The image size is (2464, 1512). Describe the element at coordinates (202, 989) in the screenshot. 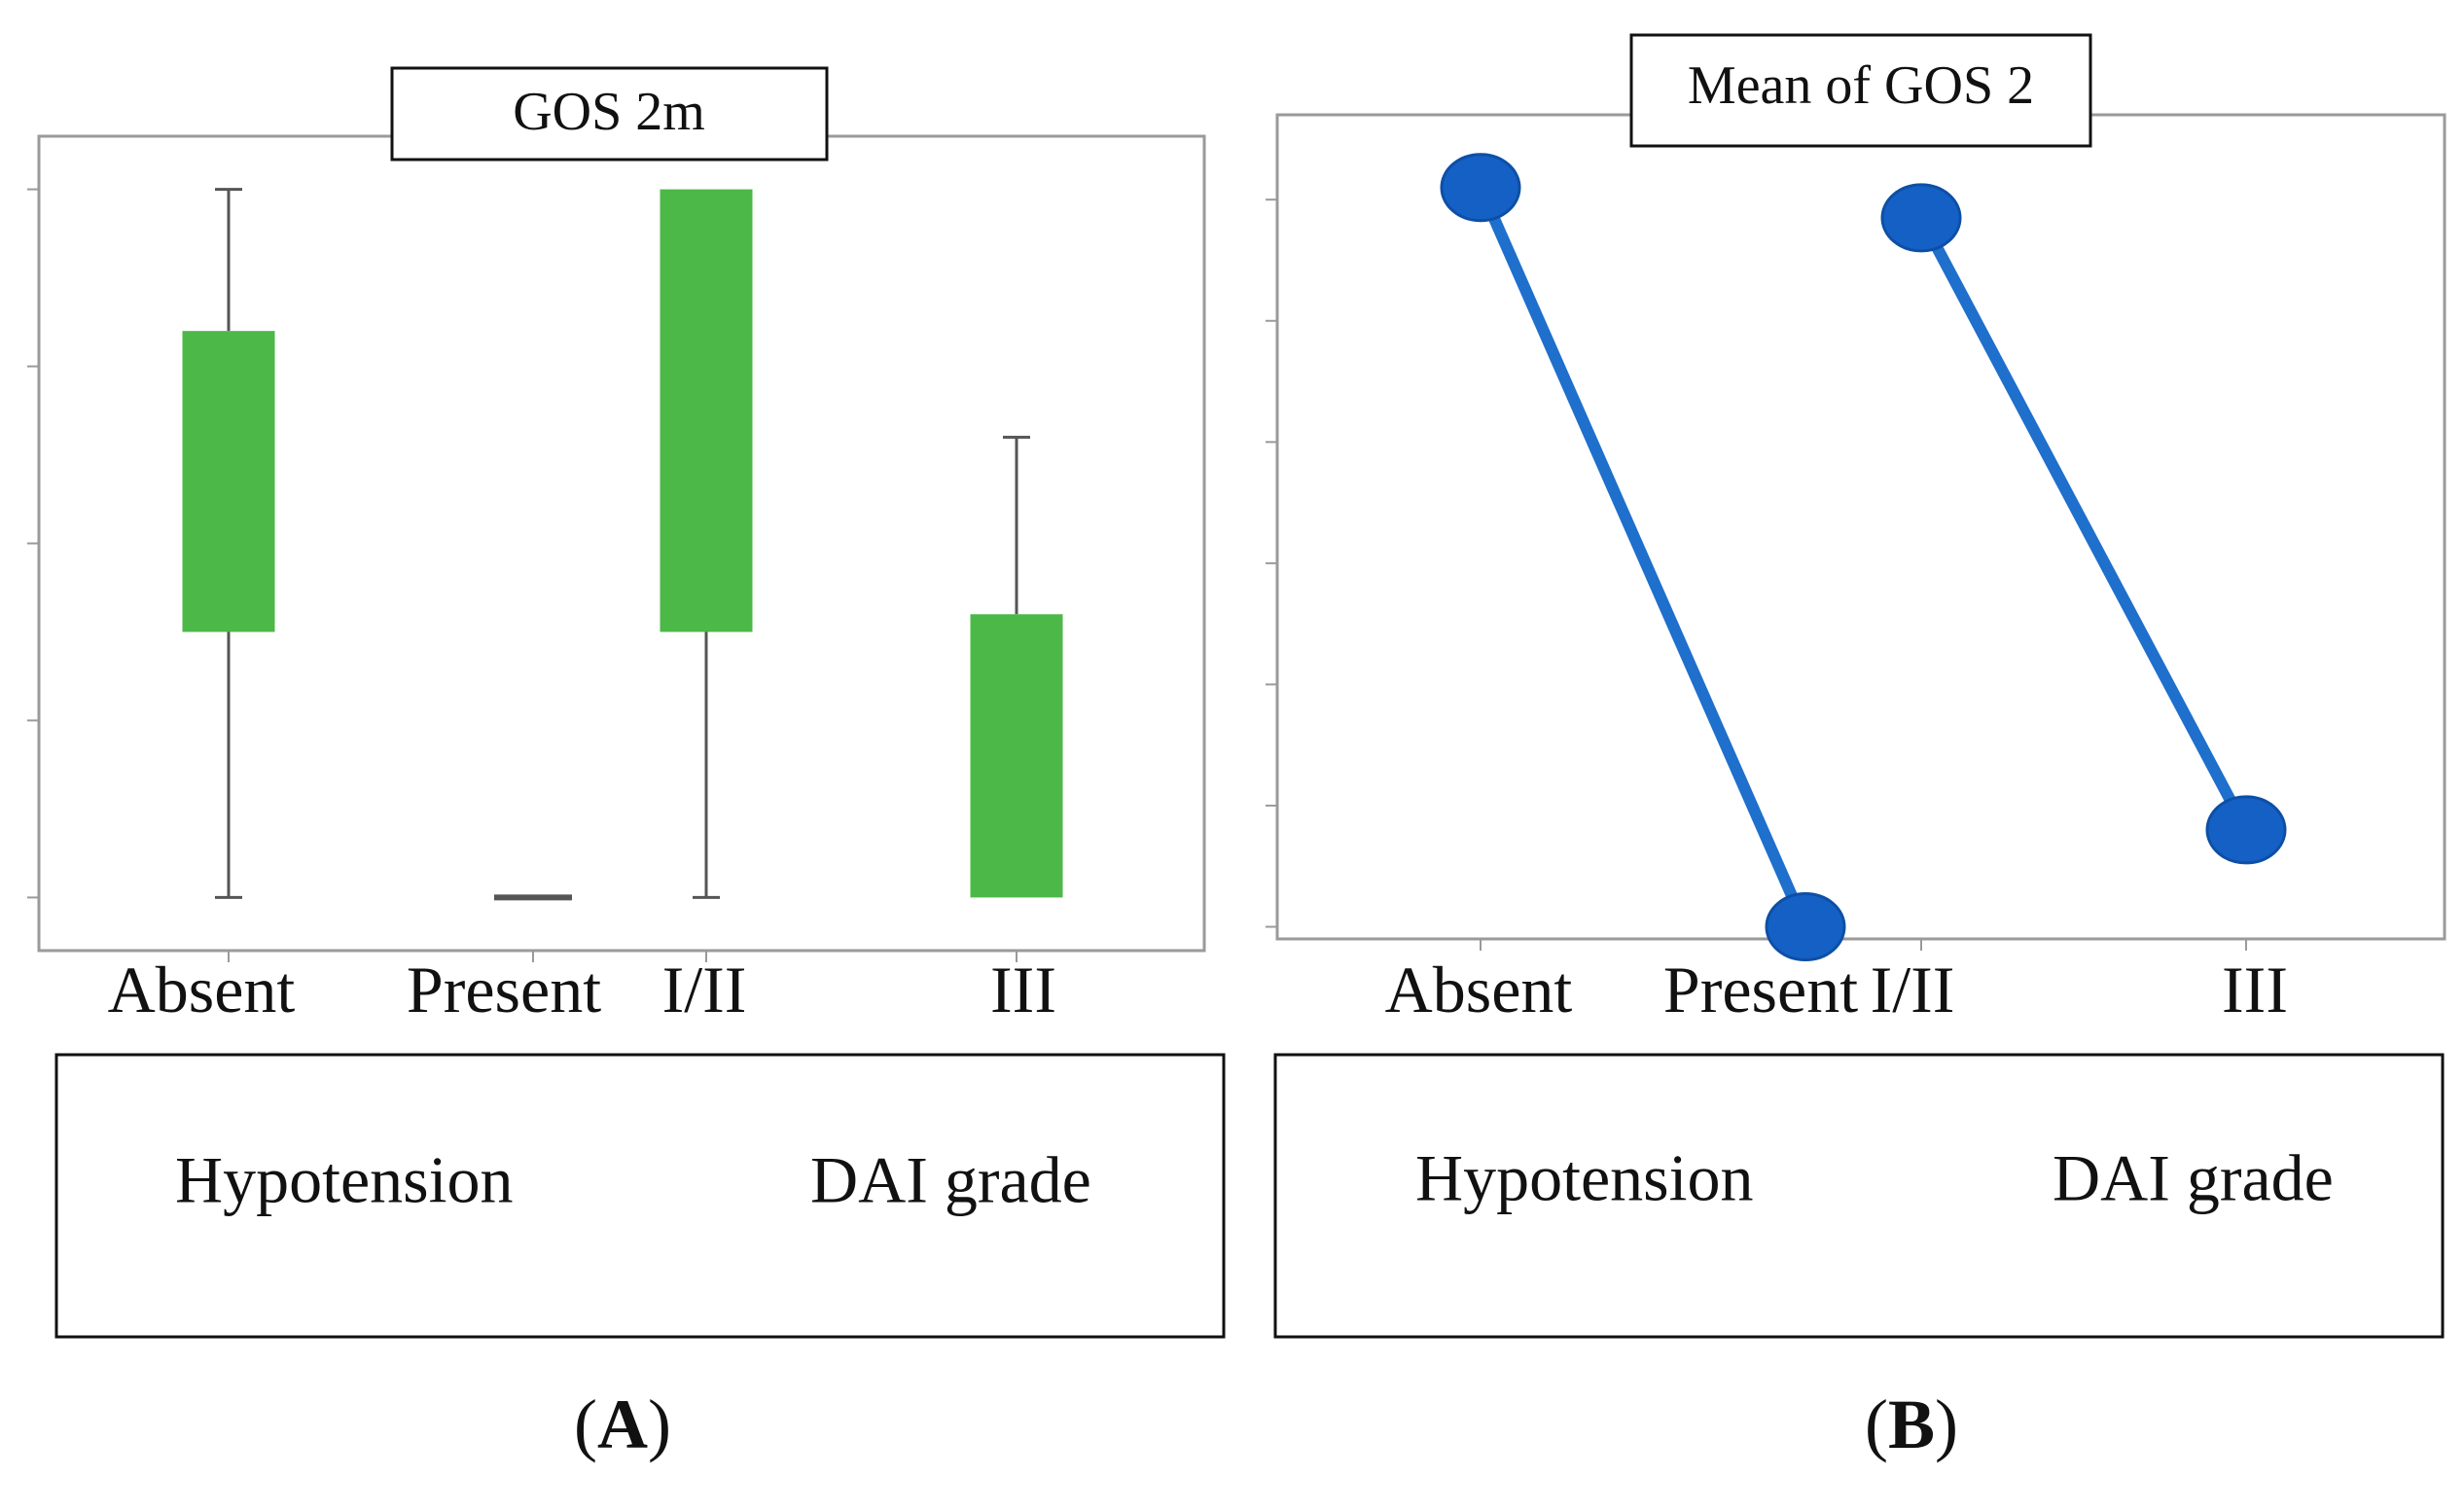

I see `panel-a-category-label-absent: Absent` at that location.